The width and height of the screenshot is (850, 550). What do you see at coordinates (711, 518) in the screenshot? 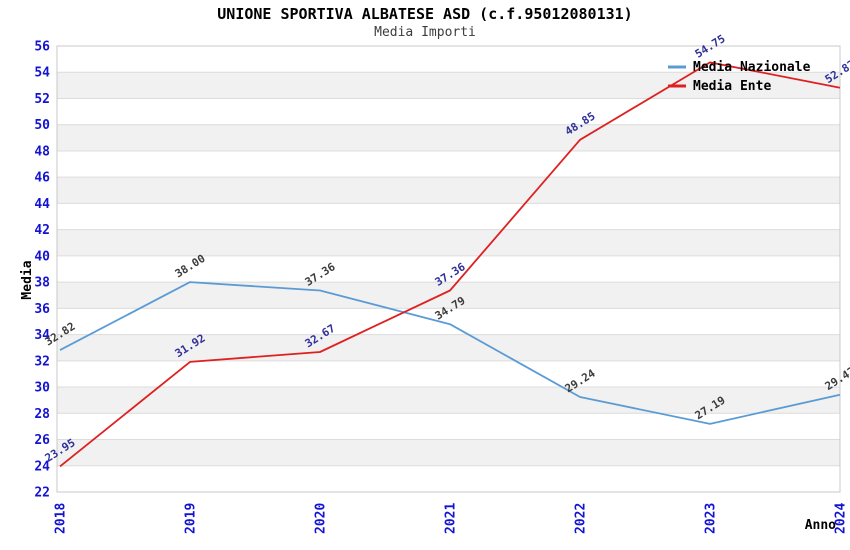
I see `x-tick-label: 2023` at bounding box center [711, 518].